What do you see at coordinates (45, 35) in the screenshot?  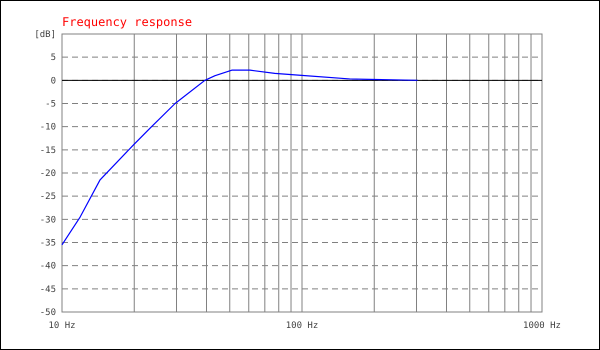 I see `y-axis-title: [dB]` at bounding box center [45, 35].